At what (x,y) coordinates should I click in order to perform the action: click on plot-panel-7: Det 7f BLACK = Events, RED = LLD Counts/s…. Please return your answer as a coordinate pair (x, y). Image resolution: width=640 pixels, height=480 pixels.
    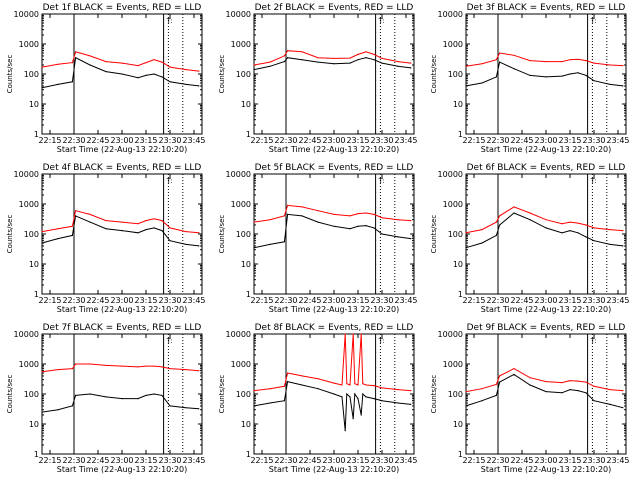
    Looking at the image, I should click on (106, 398).